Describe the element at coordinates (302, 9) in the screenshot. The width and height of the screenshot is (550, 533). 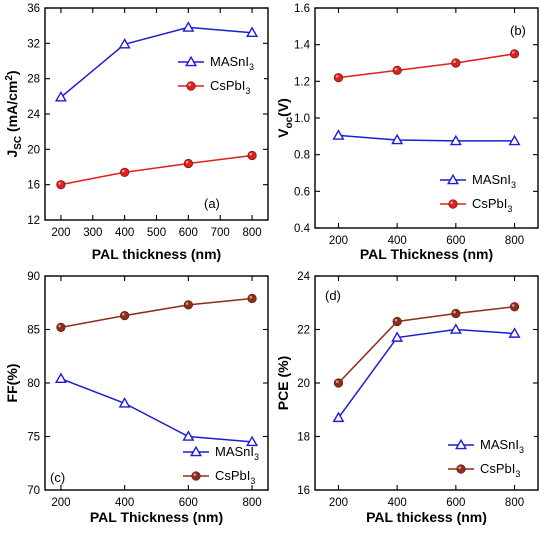
I see `y-tick-label: 1.6` at that location.